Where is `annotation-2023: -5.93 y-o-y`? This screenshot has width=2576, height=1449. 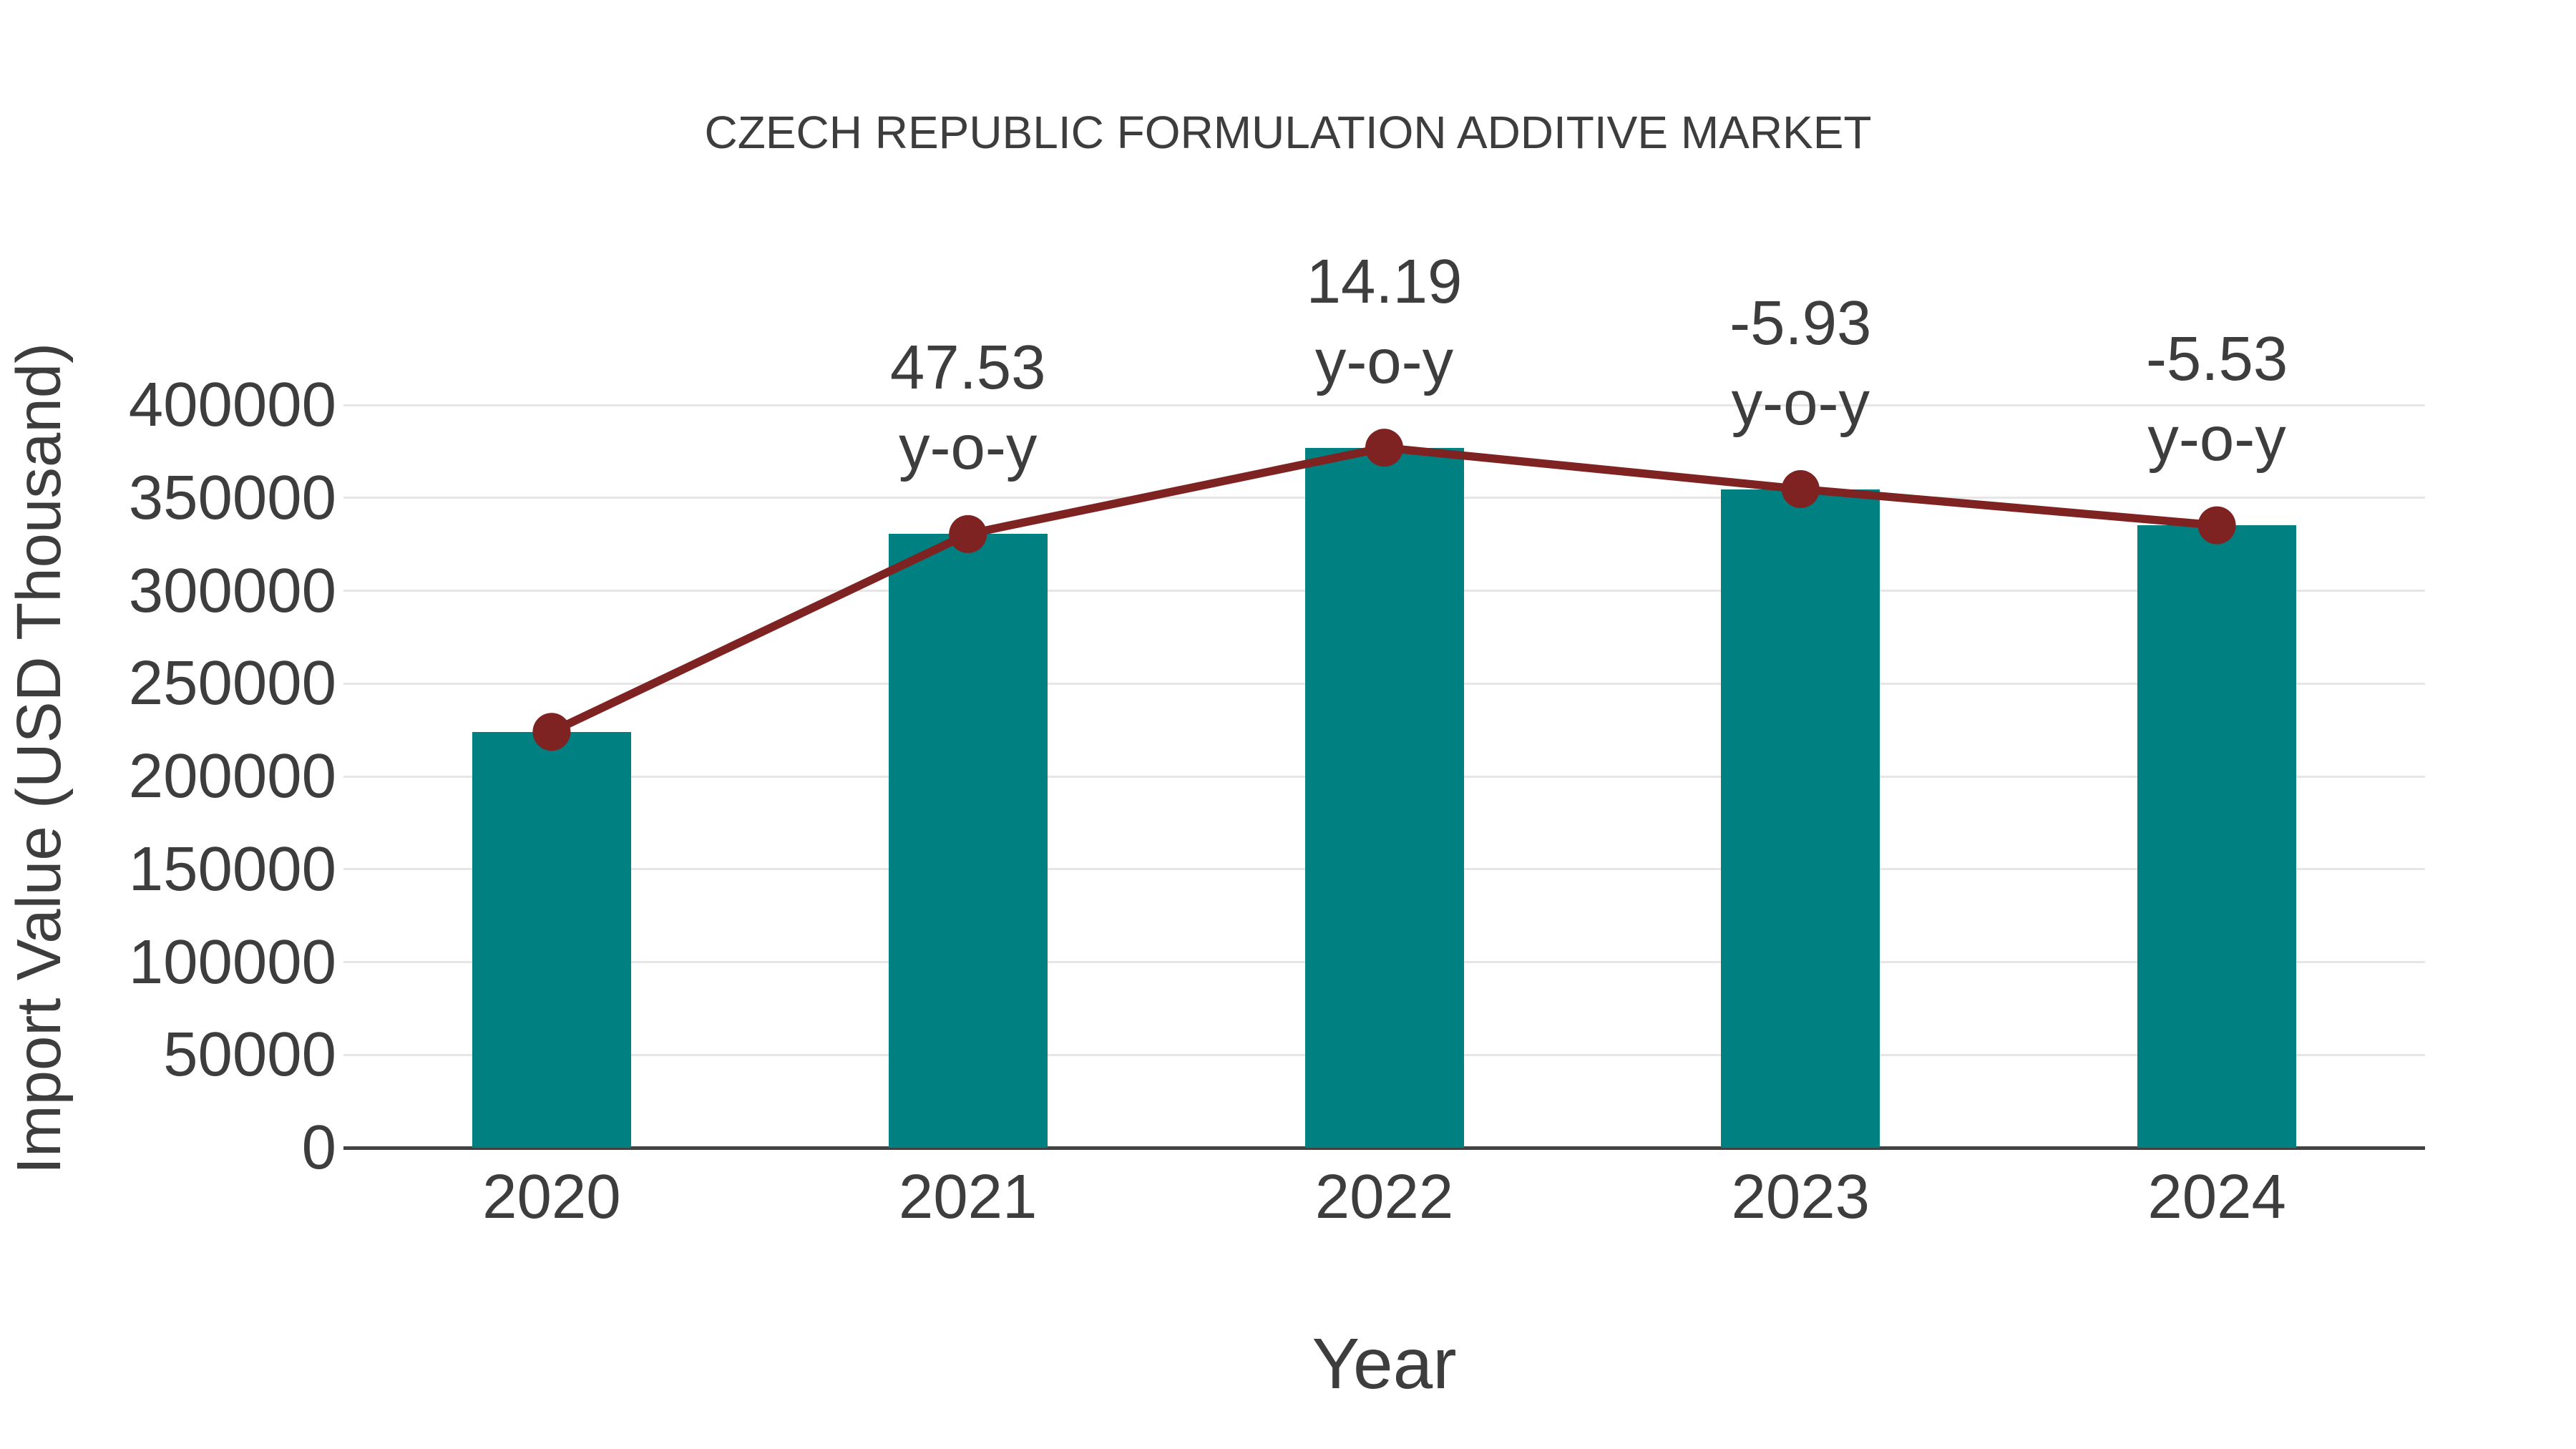 annotation-2023: -5.93 y-o-y is located at coordinates (1800, 363).